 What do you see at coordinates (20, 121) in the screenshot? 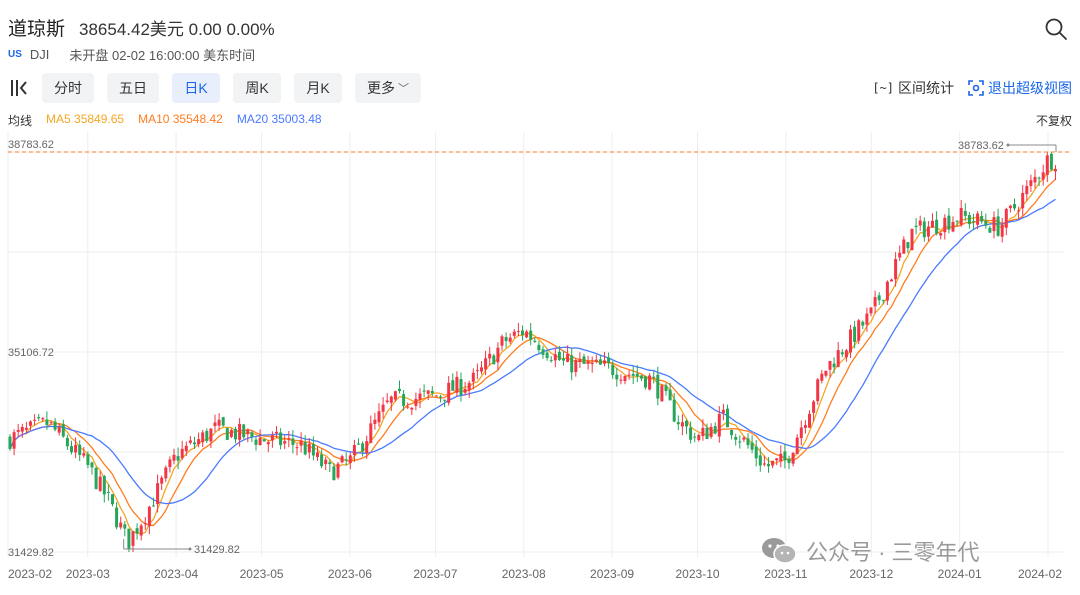
I see `ma-label: 均线` at bounding box center [20, 121].